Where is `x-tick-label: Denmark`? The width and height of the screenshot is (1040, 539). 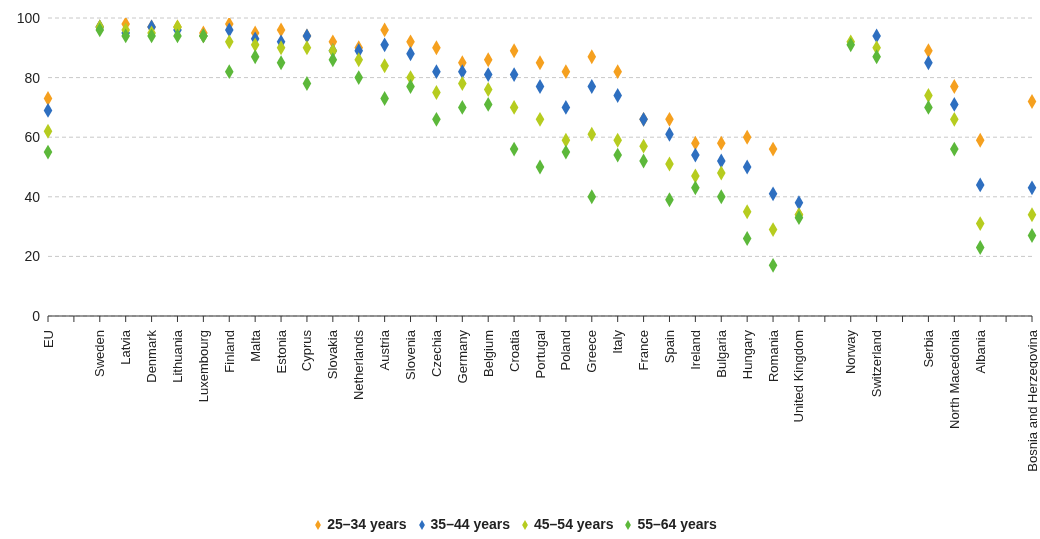
x-tick-label: Denmark is located at coordinates (152, 356).